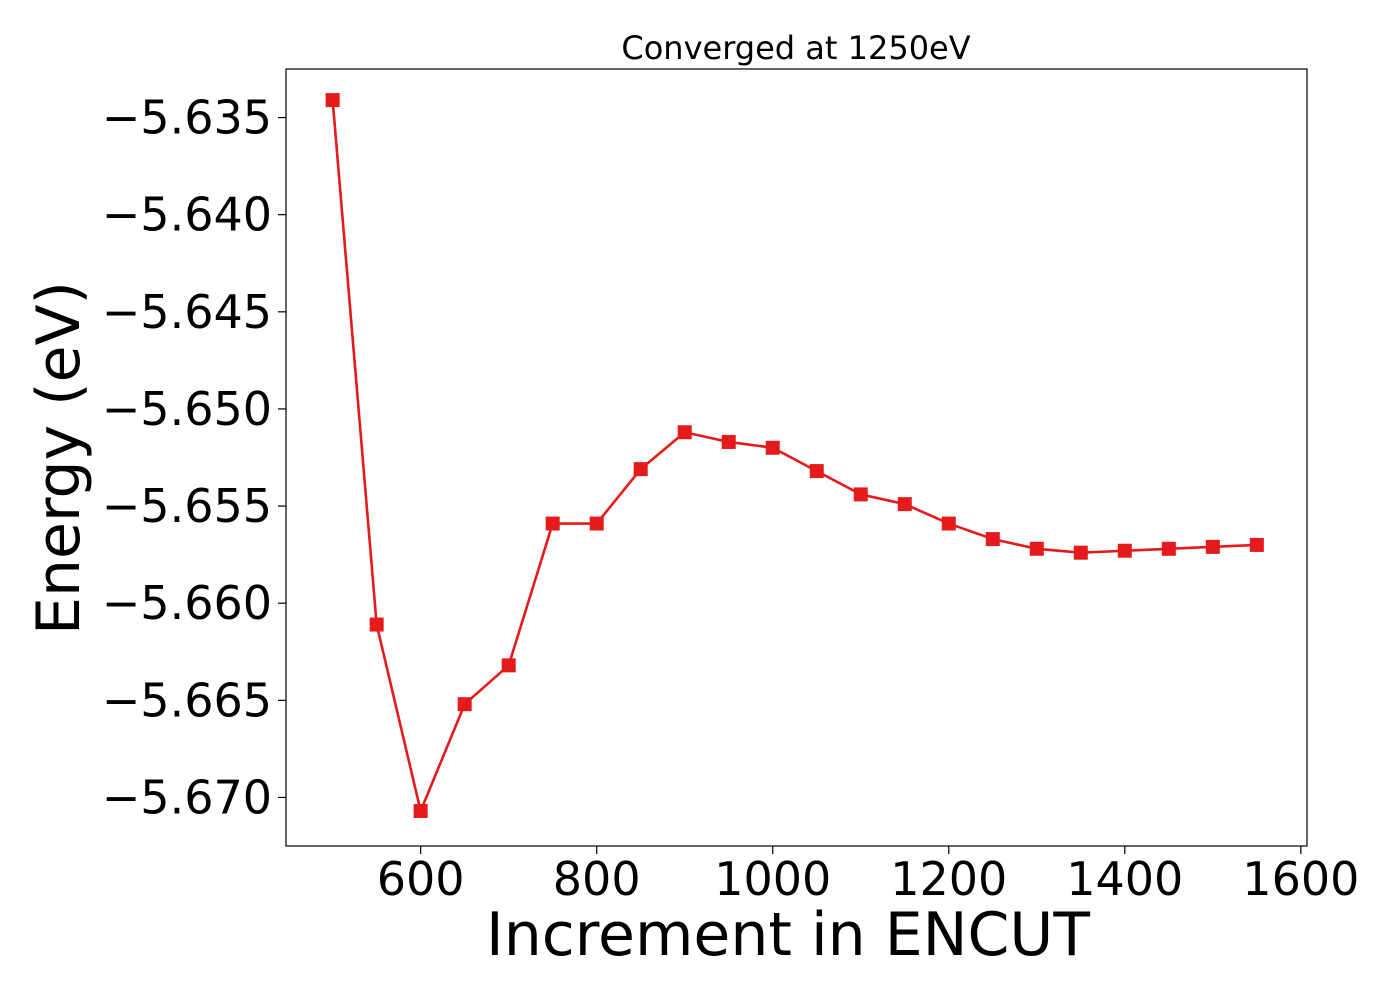 The width and height of the screenshot is (1400, 1000). I want to click on x-tick-label: 800, so click(597, 879).